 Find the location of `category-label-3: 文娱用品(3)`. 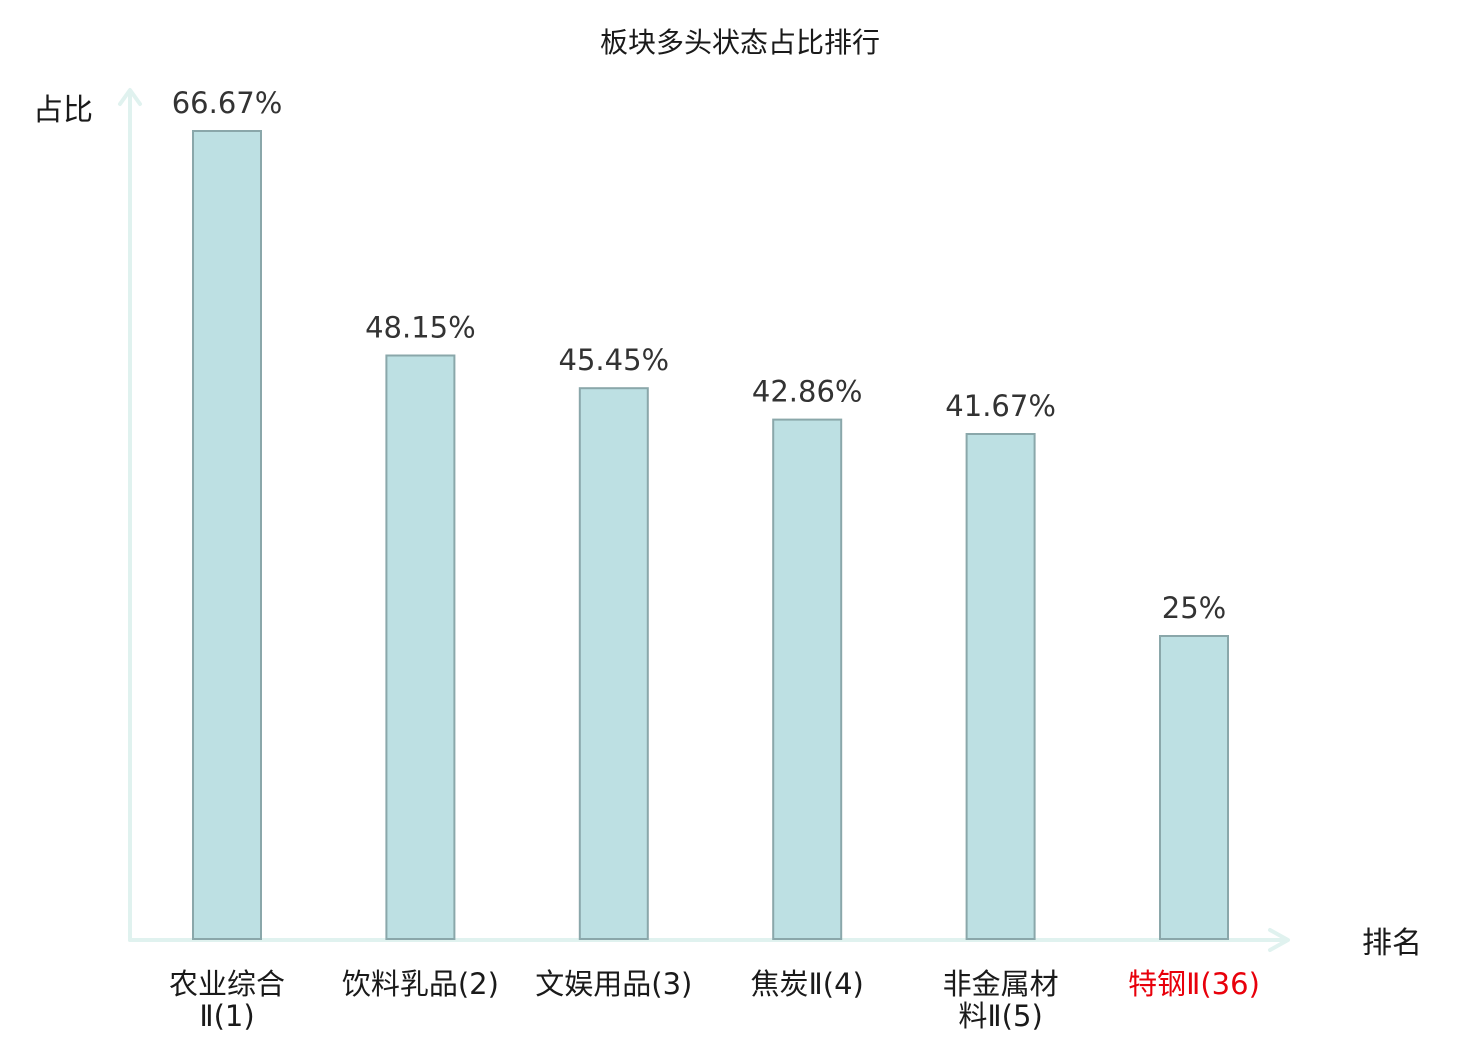

category-label-3: 文娱用品(3) is located at coordinates (613, 984).